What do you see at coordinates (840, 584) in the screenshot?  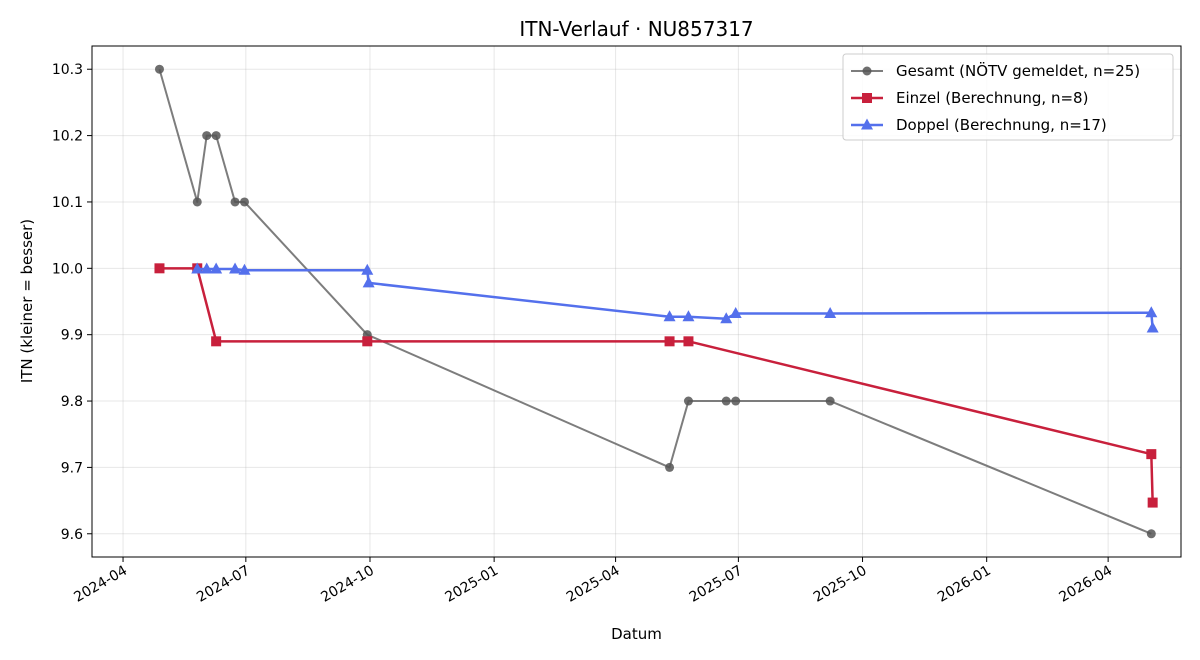 I see `x-tick-label: 2025-10` at bounding box center [840, 584].